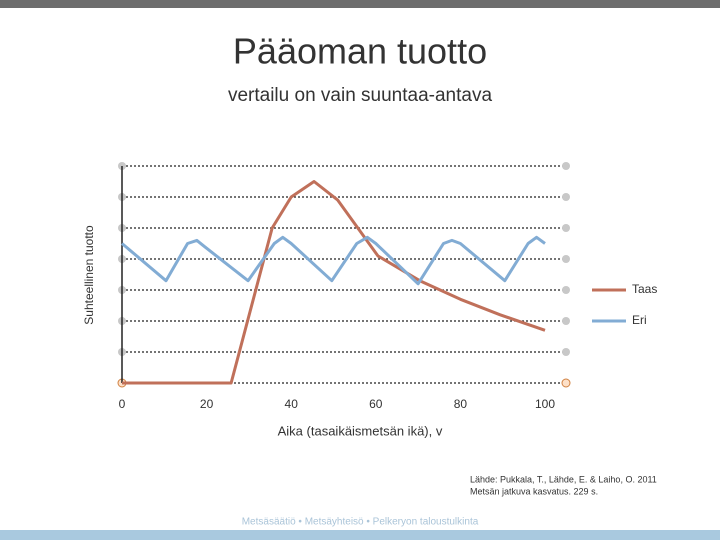 The image size is (720, 540). What do you see at coordinates (360, 4) in the screenshot?
I see `top-bar` at bounding box center [360, 4].